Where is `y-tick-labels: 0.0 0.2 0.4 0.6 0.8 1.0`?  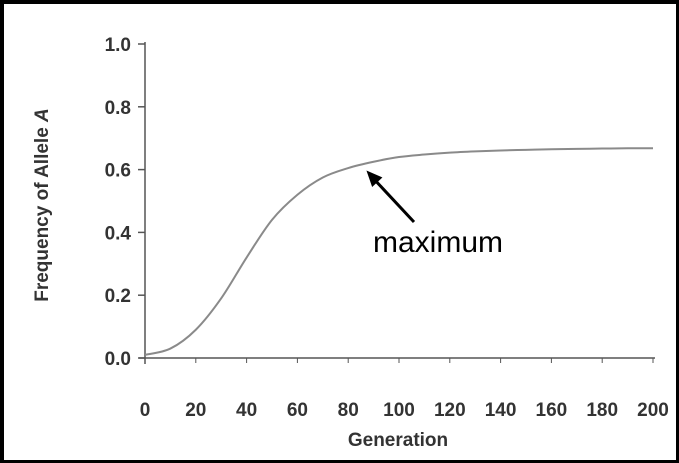
y-tick-labels: 0.0 0.2 0.4 0.6 0.8 1.0 is located at coordinates (118, 202).